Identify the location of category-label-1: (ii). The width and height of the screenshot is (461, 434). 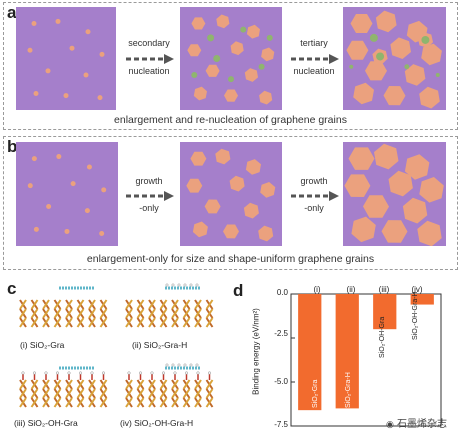
(351, 289).